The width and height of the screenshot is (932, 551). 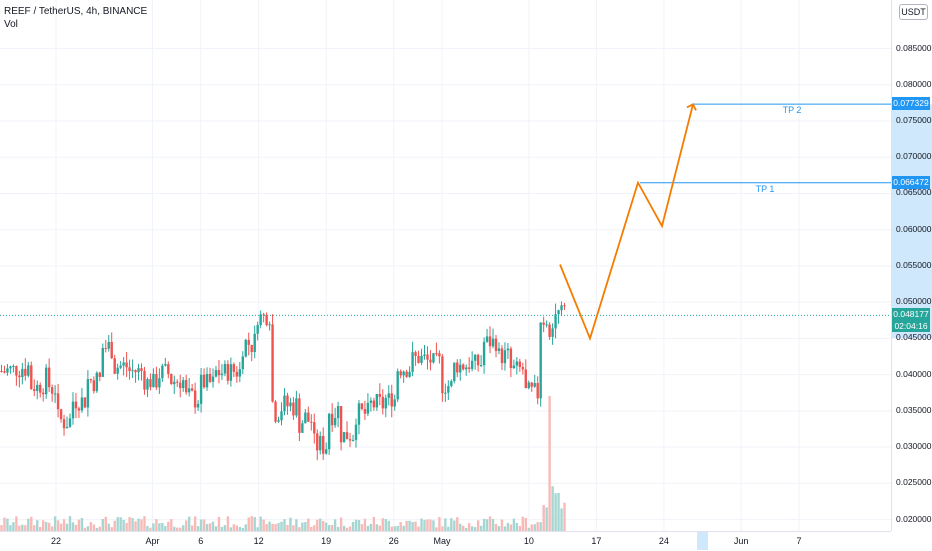 What do you see at coordinates (914, 409) in the screenshot?
I see `price-tick-label: 0.035000` at bounding box center [914, 409].